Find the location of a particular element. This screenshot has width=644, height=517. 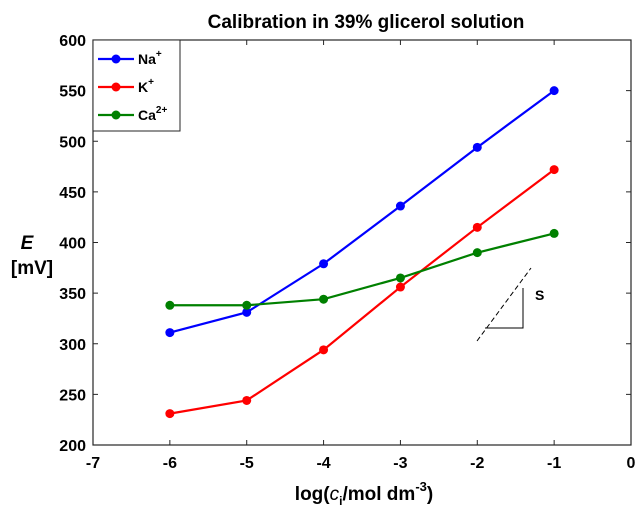

chart-title: Calibration in 39% glicerol solution is located at coordinates (366, 22).